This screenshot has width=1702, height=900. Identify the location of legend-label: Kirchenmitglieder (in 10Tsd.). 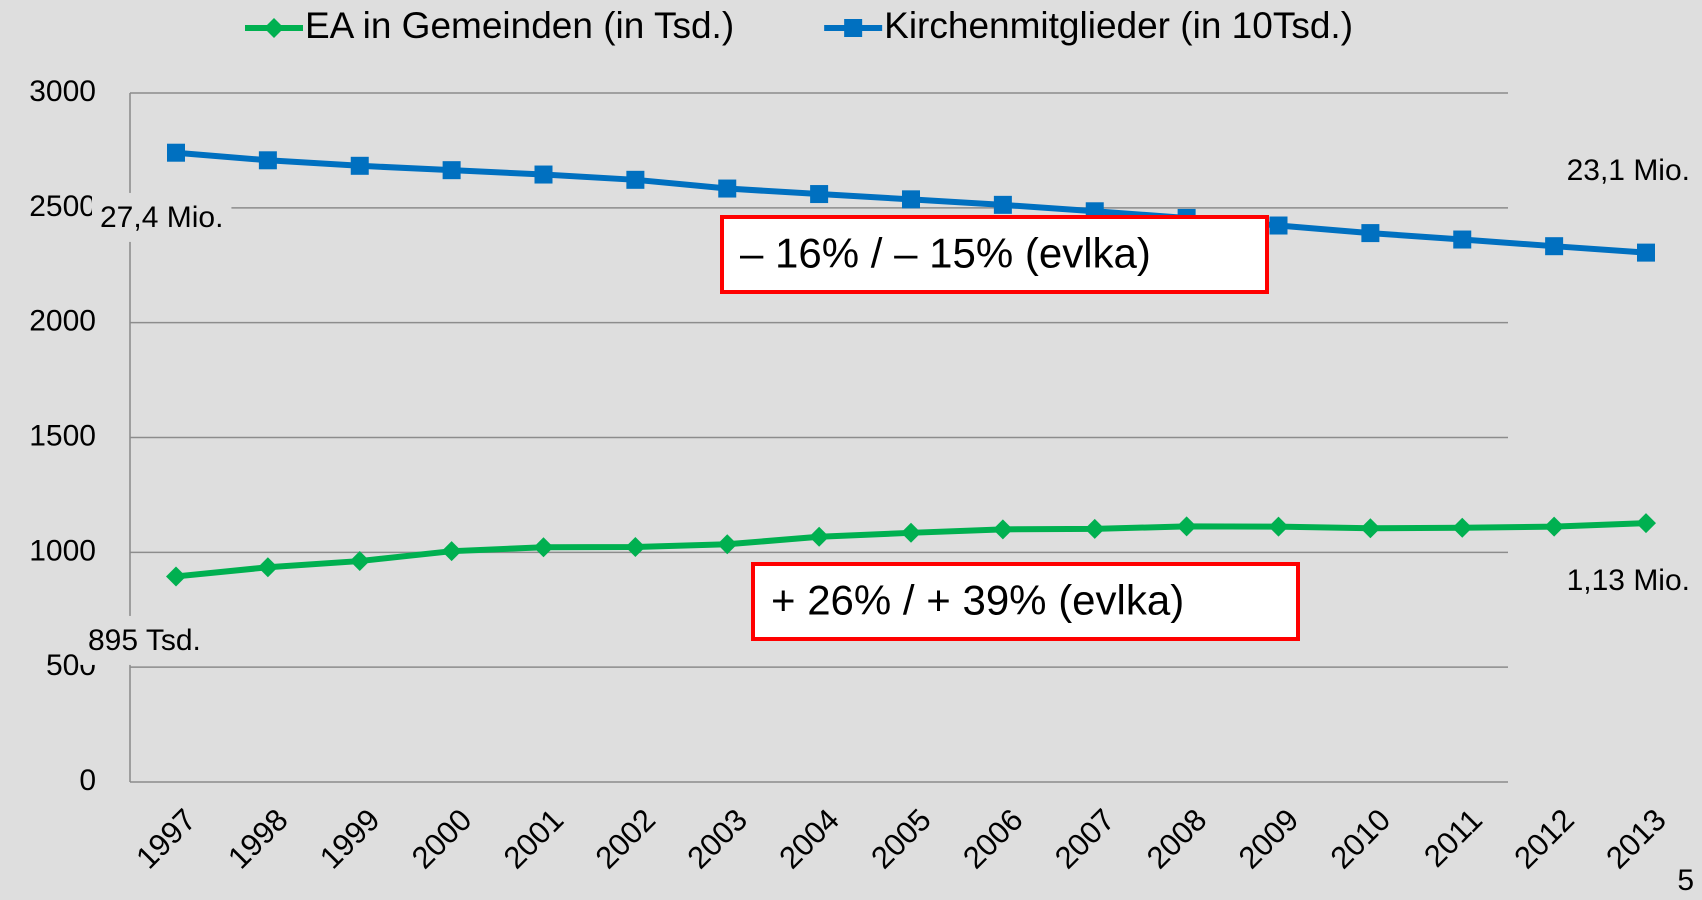
(1118, 25).